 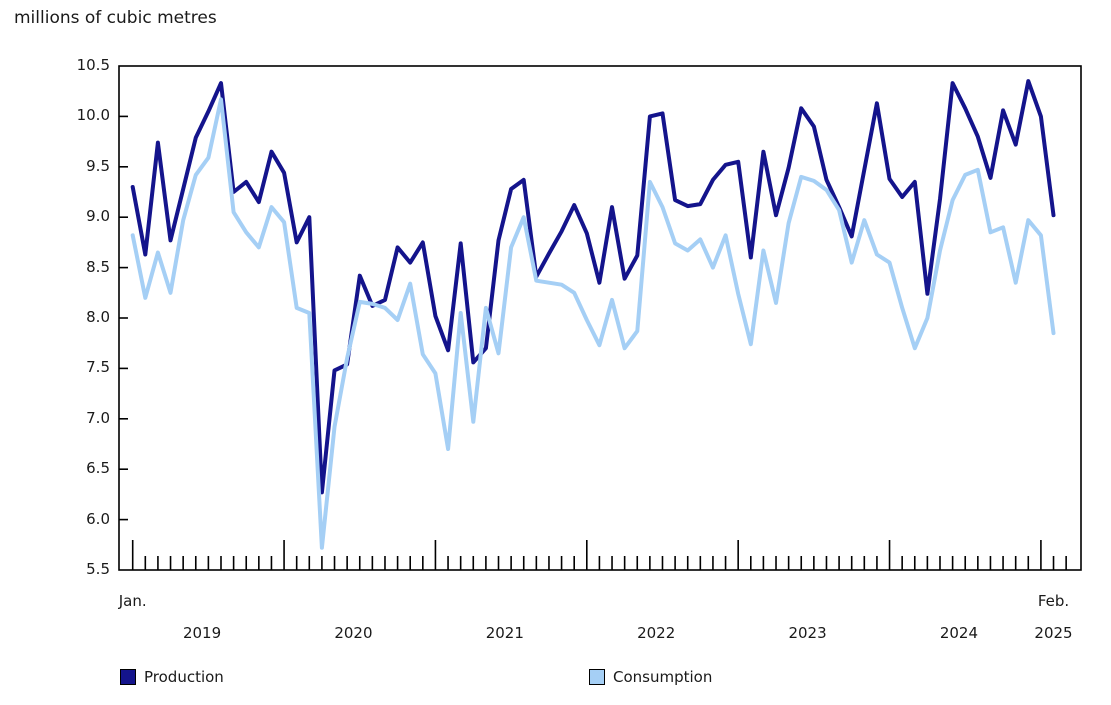 I want to click on x-label-last-month: Feb., so click(x=1053, y=601).